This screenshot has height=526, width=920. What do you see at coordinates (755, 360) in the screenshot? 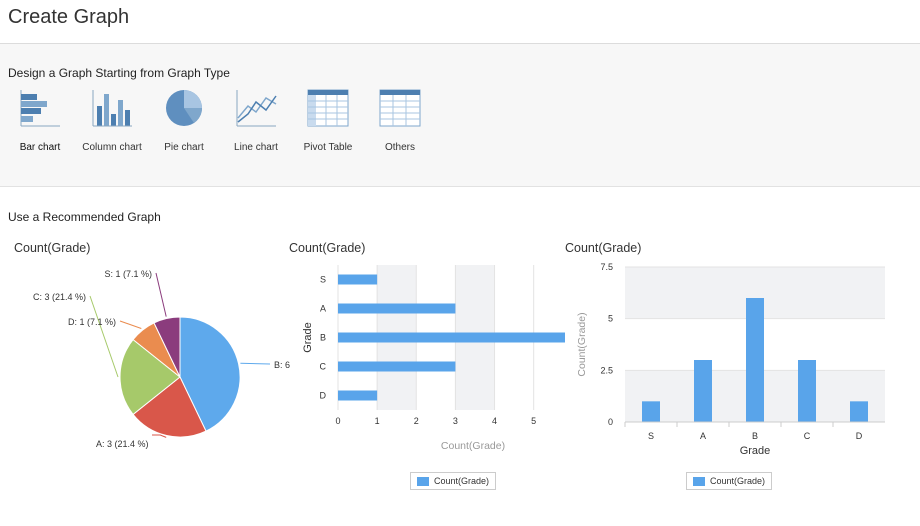
I see `column-bar-b` at bounding box center [755, 360].